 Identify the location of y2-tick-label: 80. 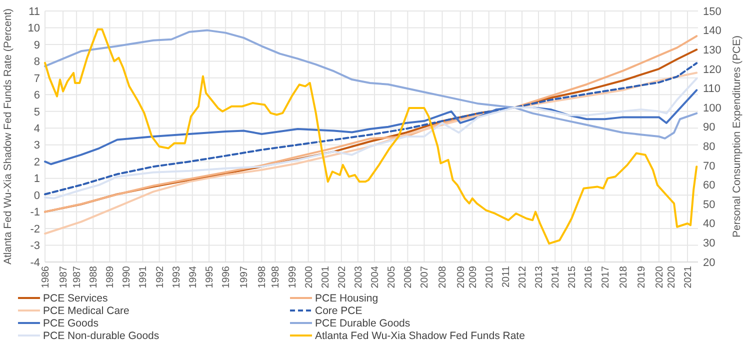
(709, 147).